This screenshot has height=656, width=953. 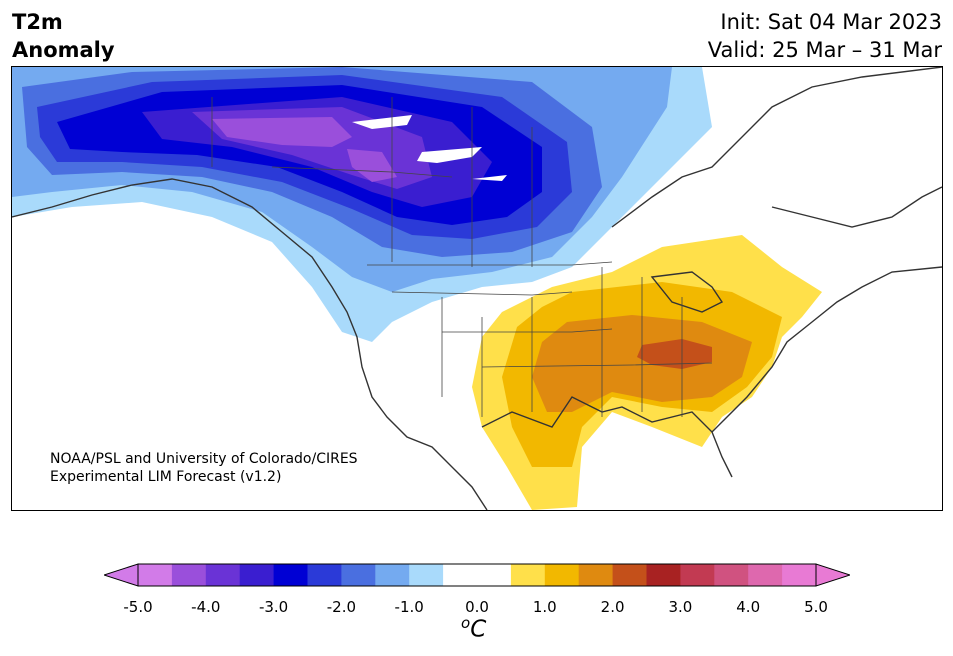 I want to click on colorbar-tick-label: 4.0, so click(x=748, y=607).